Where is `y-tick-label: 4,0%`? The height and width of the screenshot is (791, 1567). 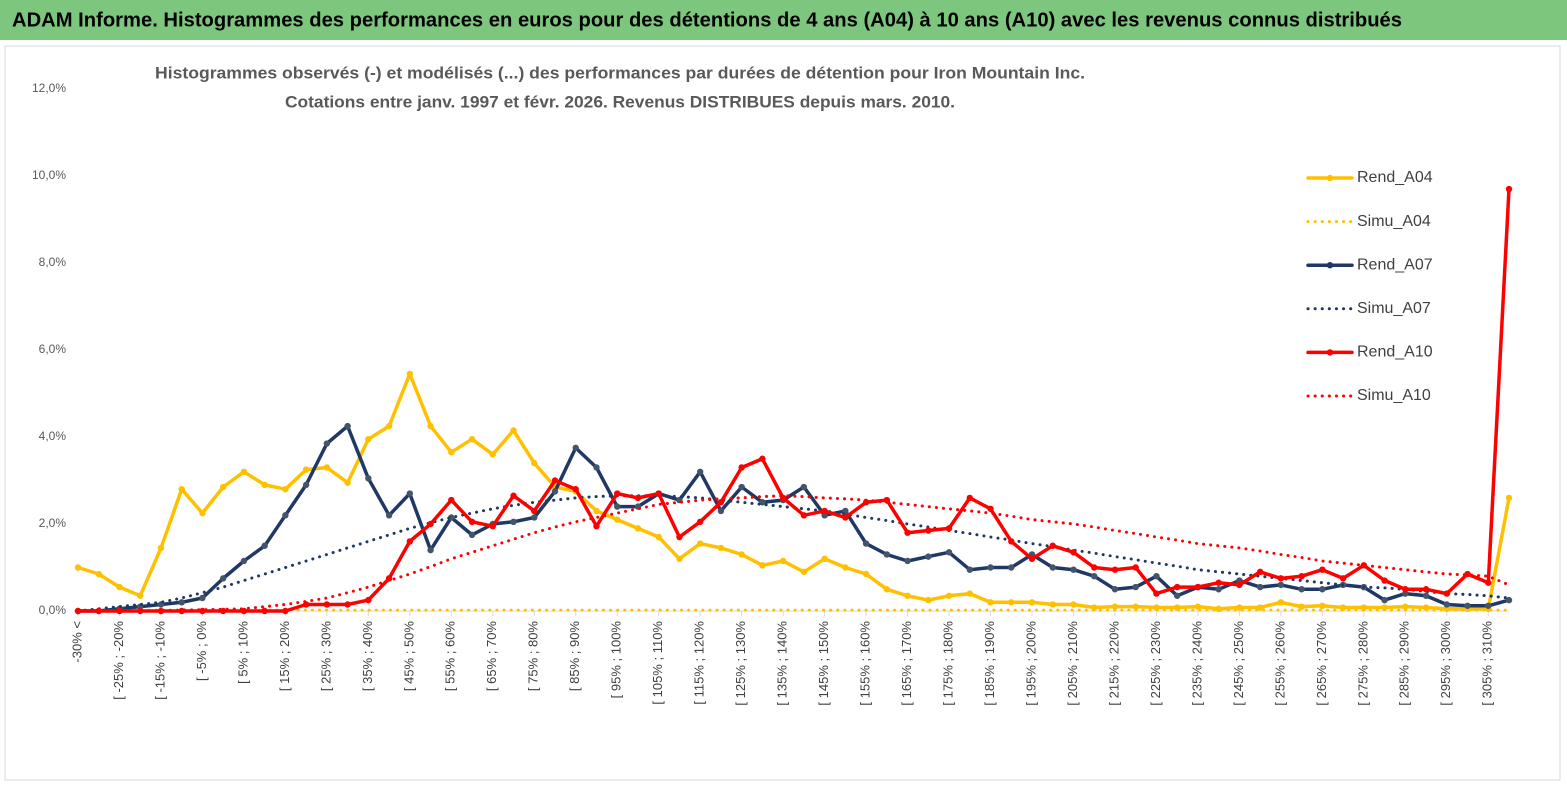
y-tick-label: 4,0% is located at coordinates (53, 436).